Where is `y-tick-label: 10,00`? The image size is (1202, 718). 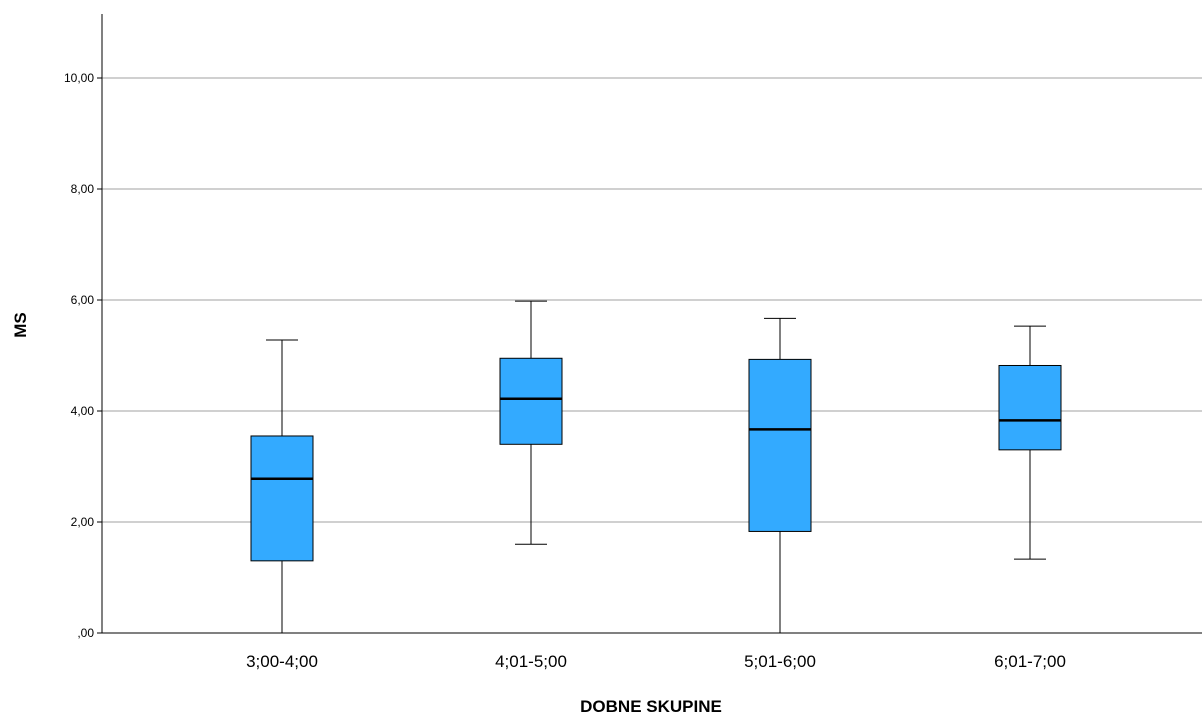 y-tick-label: 10,00 is located at coordinates (79, 78).